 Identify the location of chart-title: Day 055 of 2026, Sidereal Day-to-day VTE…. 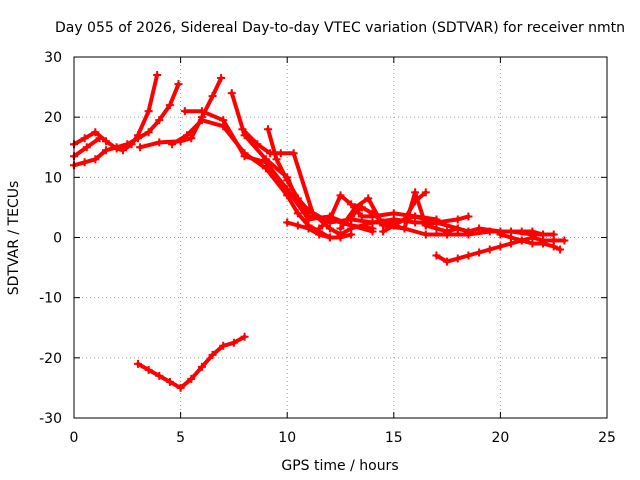
(340, 28).